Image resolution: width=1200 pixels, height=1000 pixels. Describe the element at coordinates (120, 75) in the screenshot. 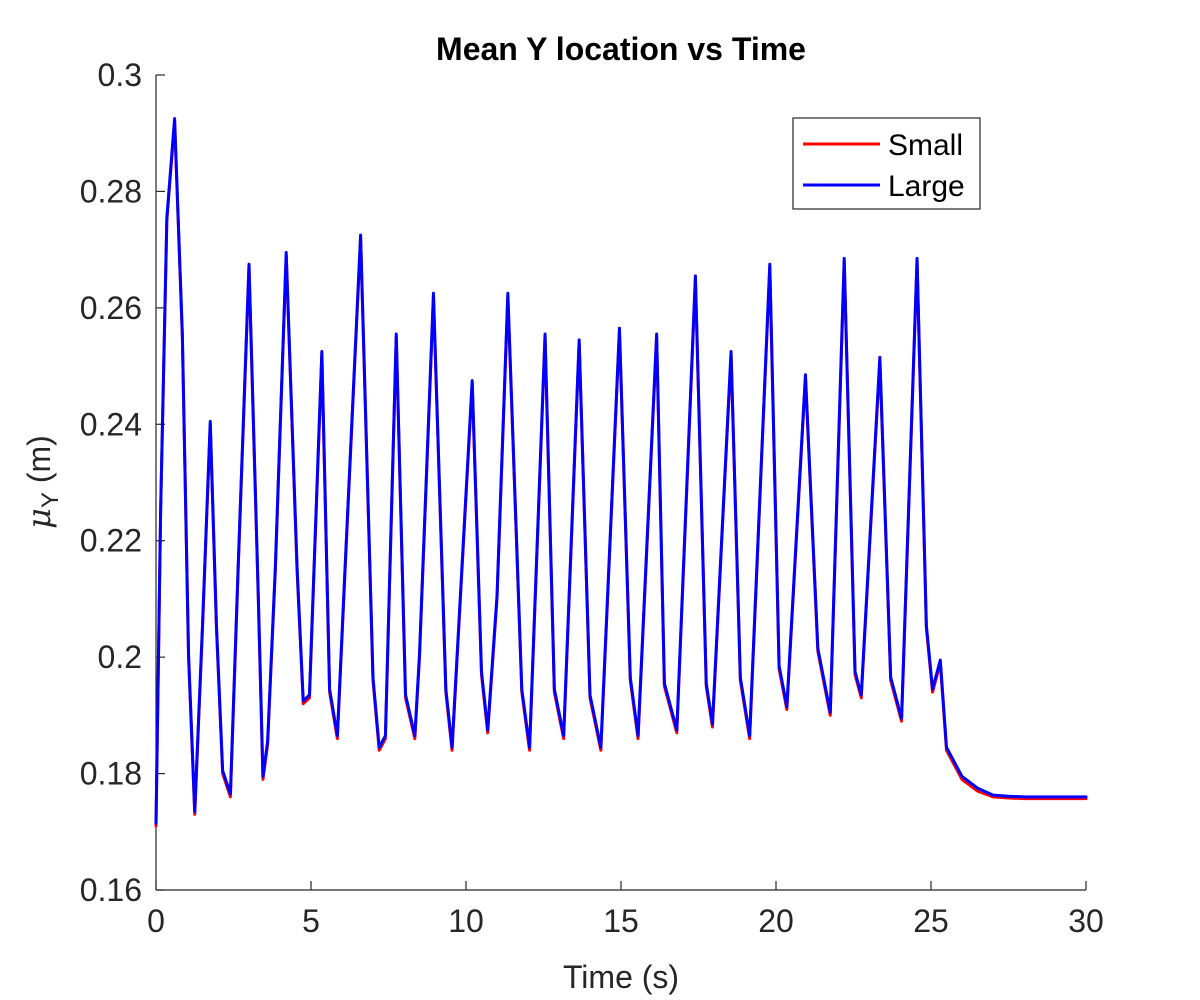

I see `y-tick-label: 0.3` at that location.